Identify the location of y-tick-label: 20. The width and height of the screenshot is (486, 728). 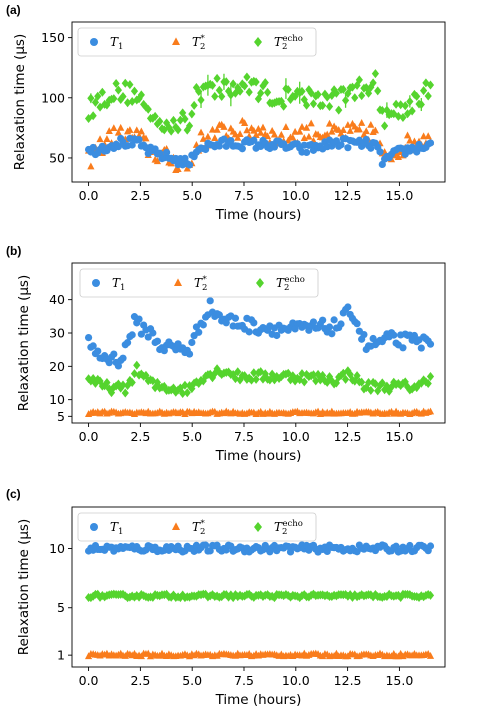
(57, 366).